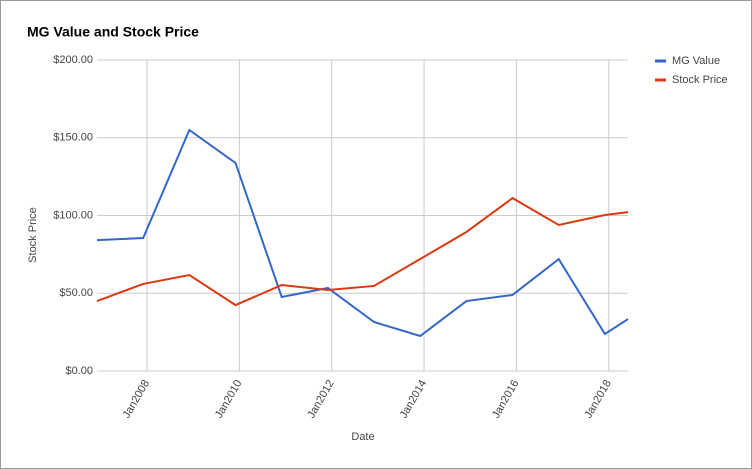 The width and height of the screenshot is (752, 469). Describe the element at coordinates (73, 215) in the screenshot. I see `y-tick-label: $100.00` at that location.